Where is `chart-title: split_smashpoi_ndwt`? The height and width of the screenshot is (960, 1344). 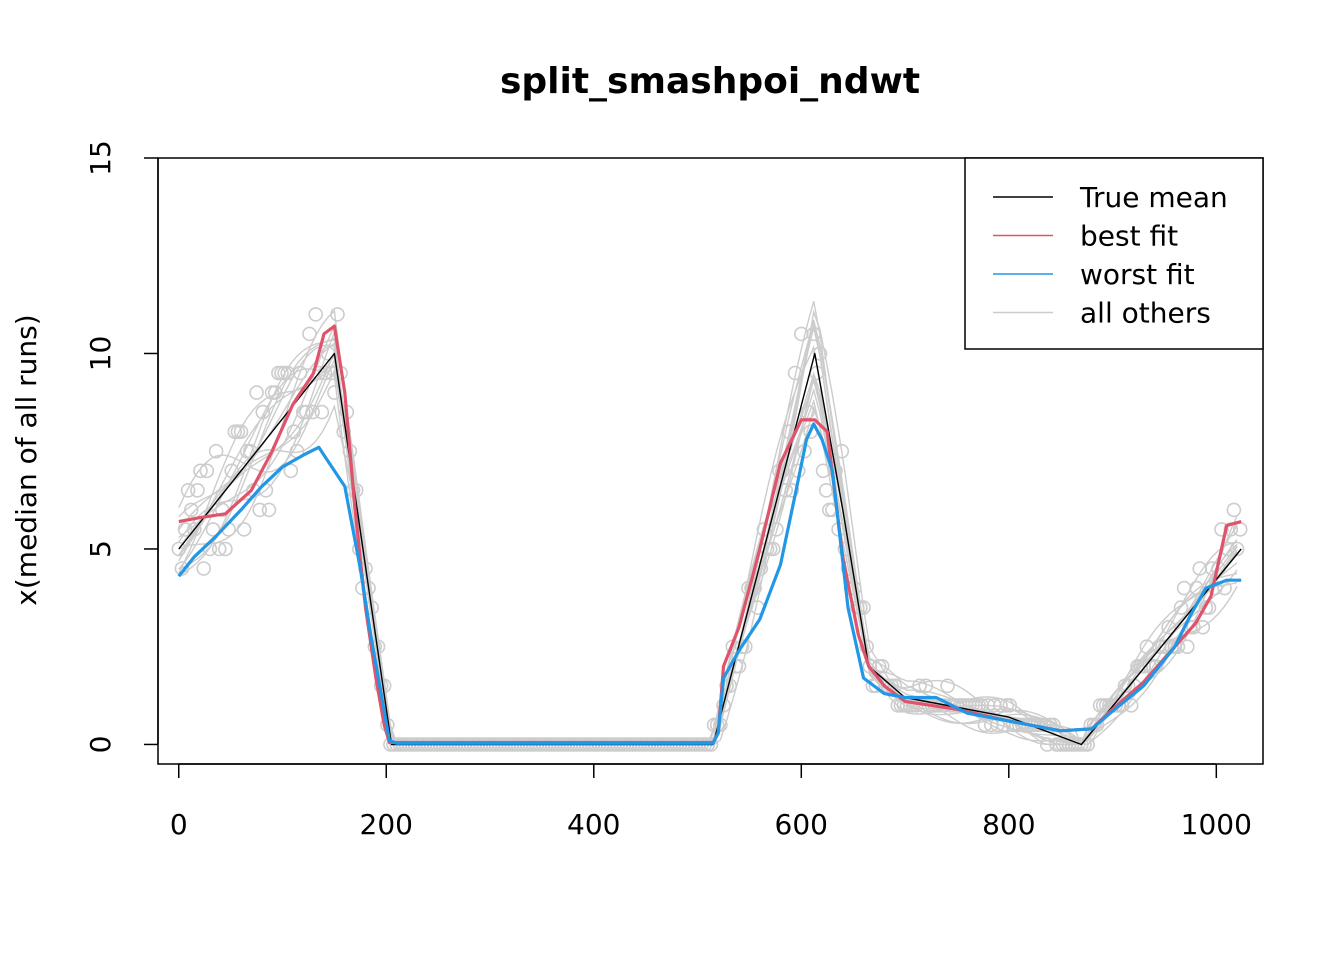 chart-title: split_smashpoi_ndwt is located at coordinates (710, 81).